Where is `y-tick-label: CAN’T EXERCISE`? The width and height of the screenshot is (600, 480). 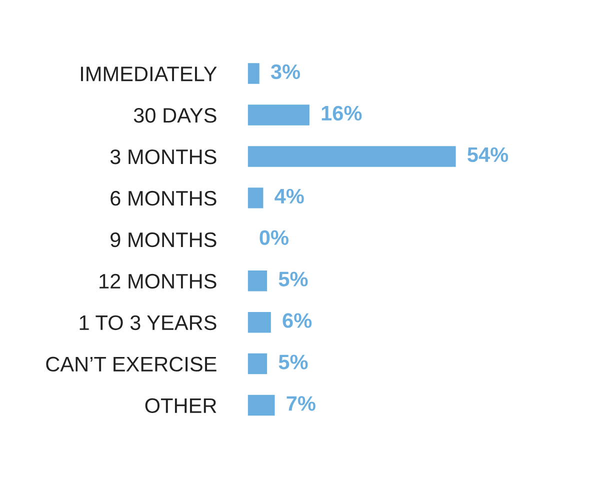 y-tick-label: CAN’T EXERCISE is located at coordinates (131, 364).